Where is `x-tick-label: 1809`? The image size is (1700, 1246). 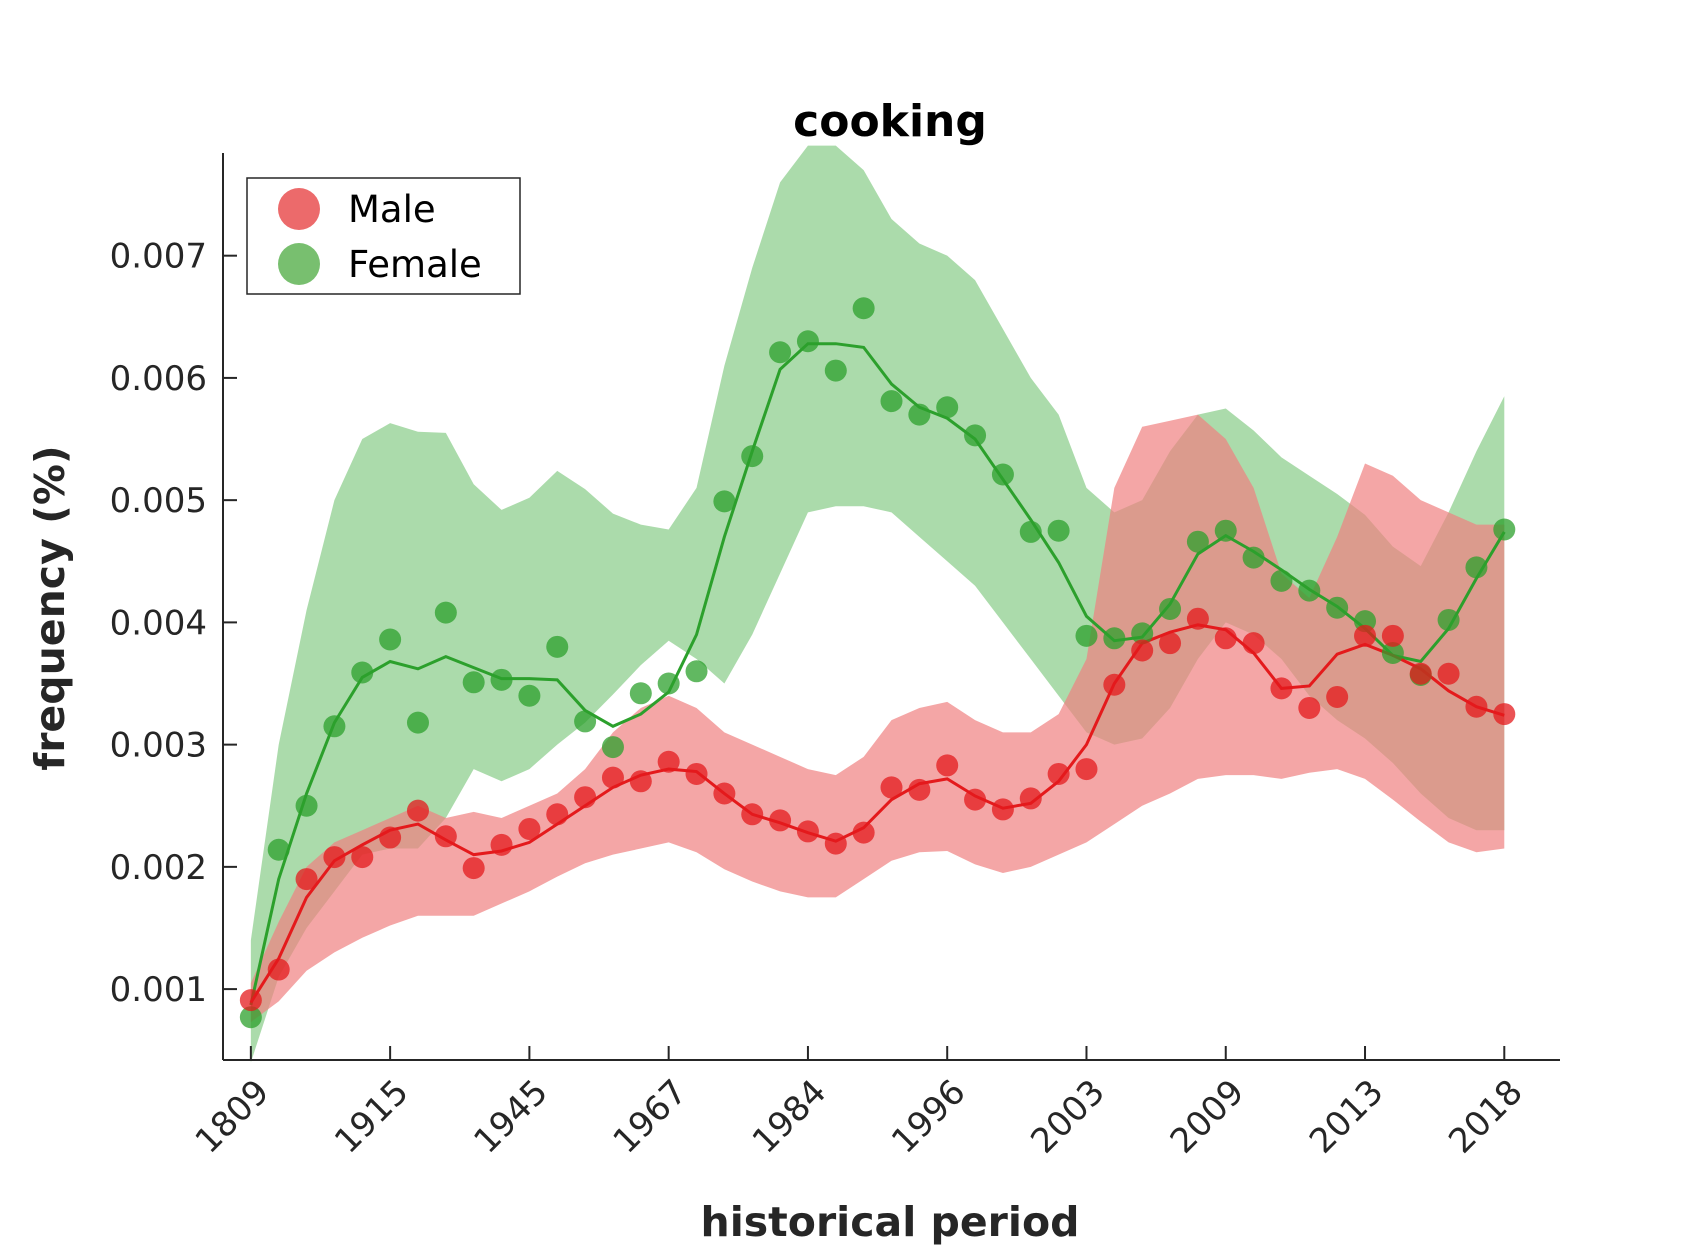 x-tick-label: 1809 is located at coordinates (232, 1116).